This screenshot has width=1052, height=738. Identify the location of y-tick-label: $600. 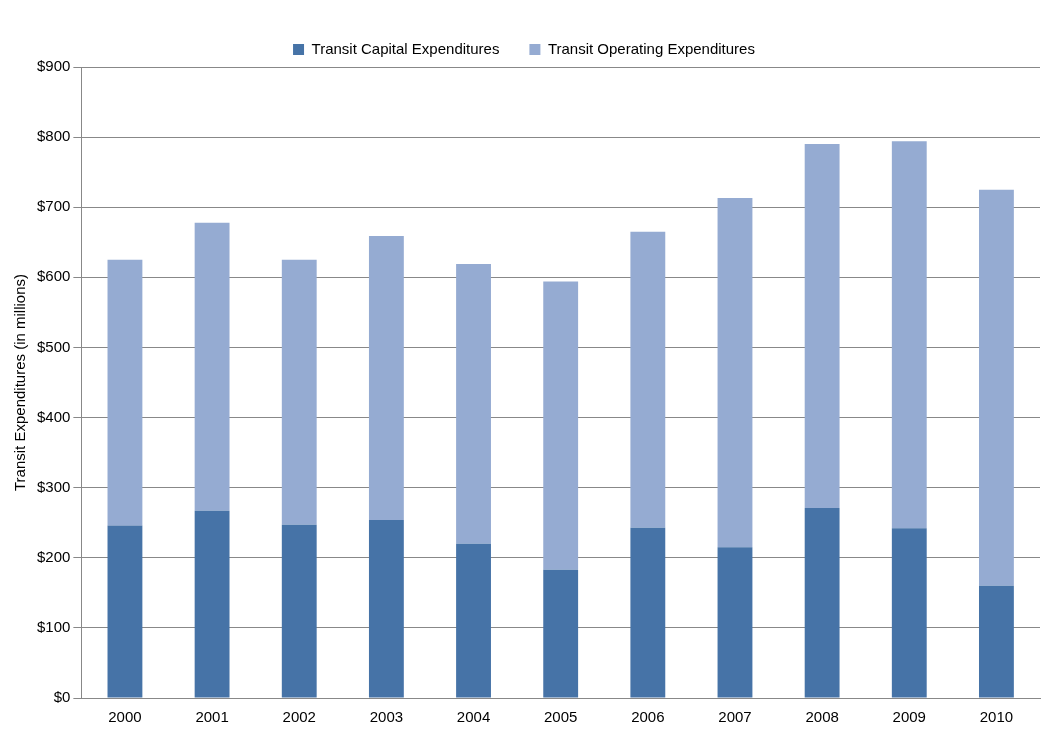
(53, 276).